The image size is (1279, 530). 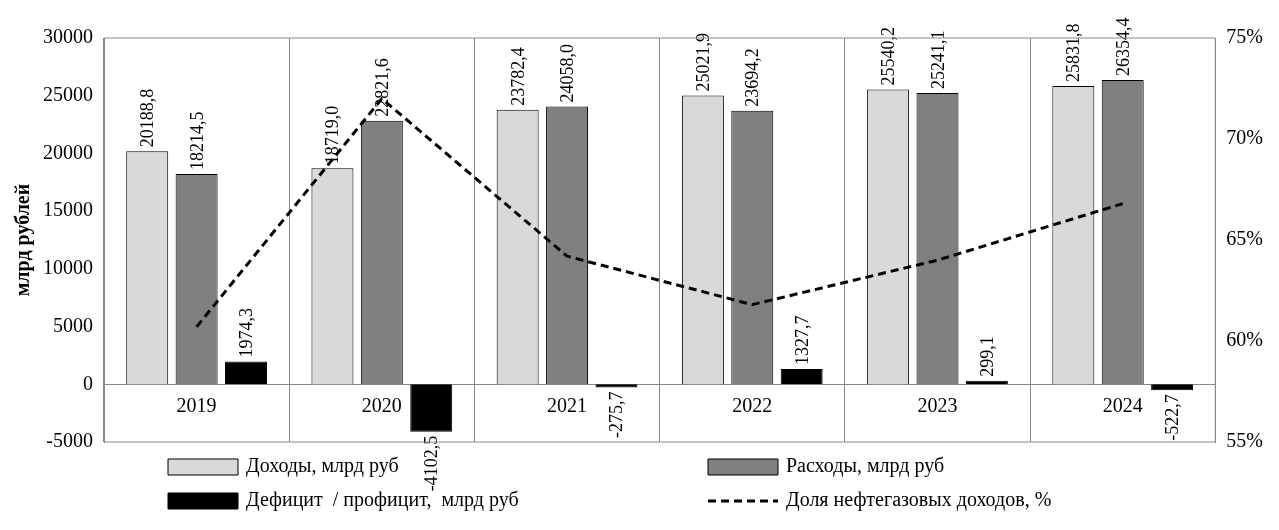 What do you see at coordinates (888, 56) in the screenshot?
I see `data-label: 25540,2` at bounding box center [888, 56].